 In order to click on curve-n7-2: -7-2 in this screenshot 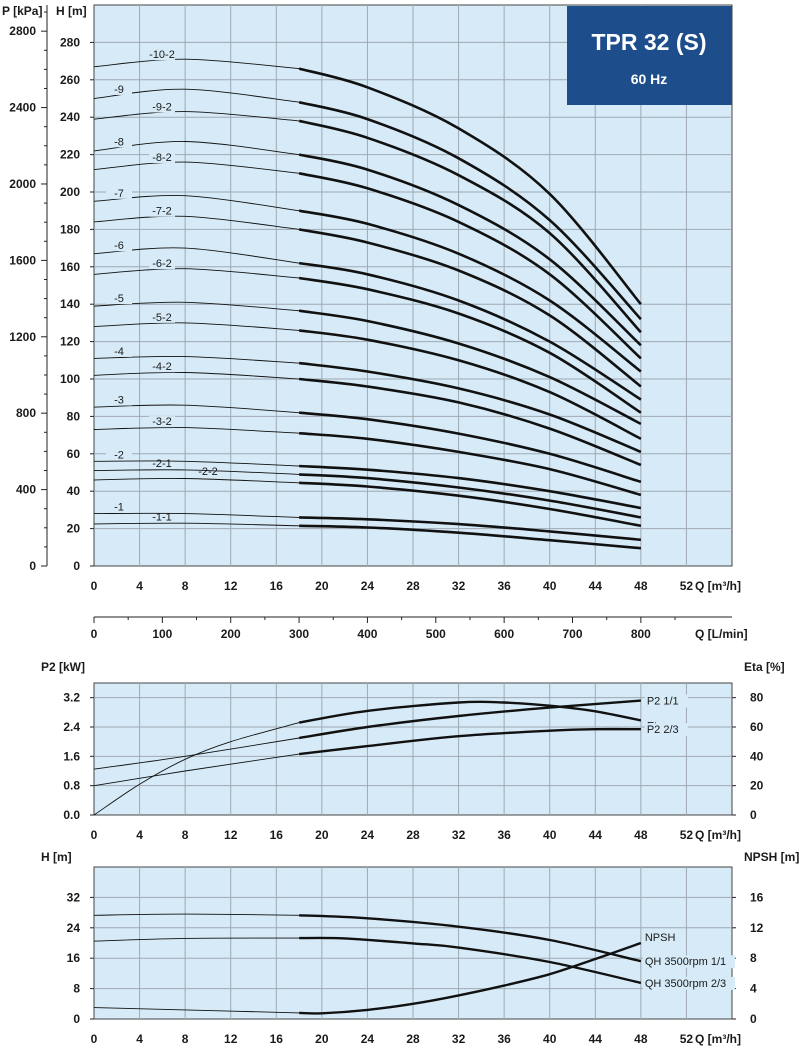, I will do `click(367, 296)`.